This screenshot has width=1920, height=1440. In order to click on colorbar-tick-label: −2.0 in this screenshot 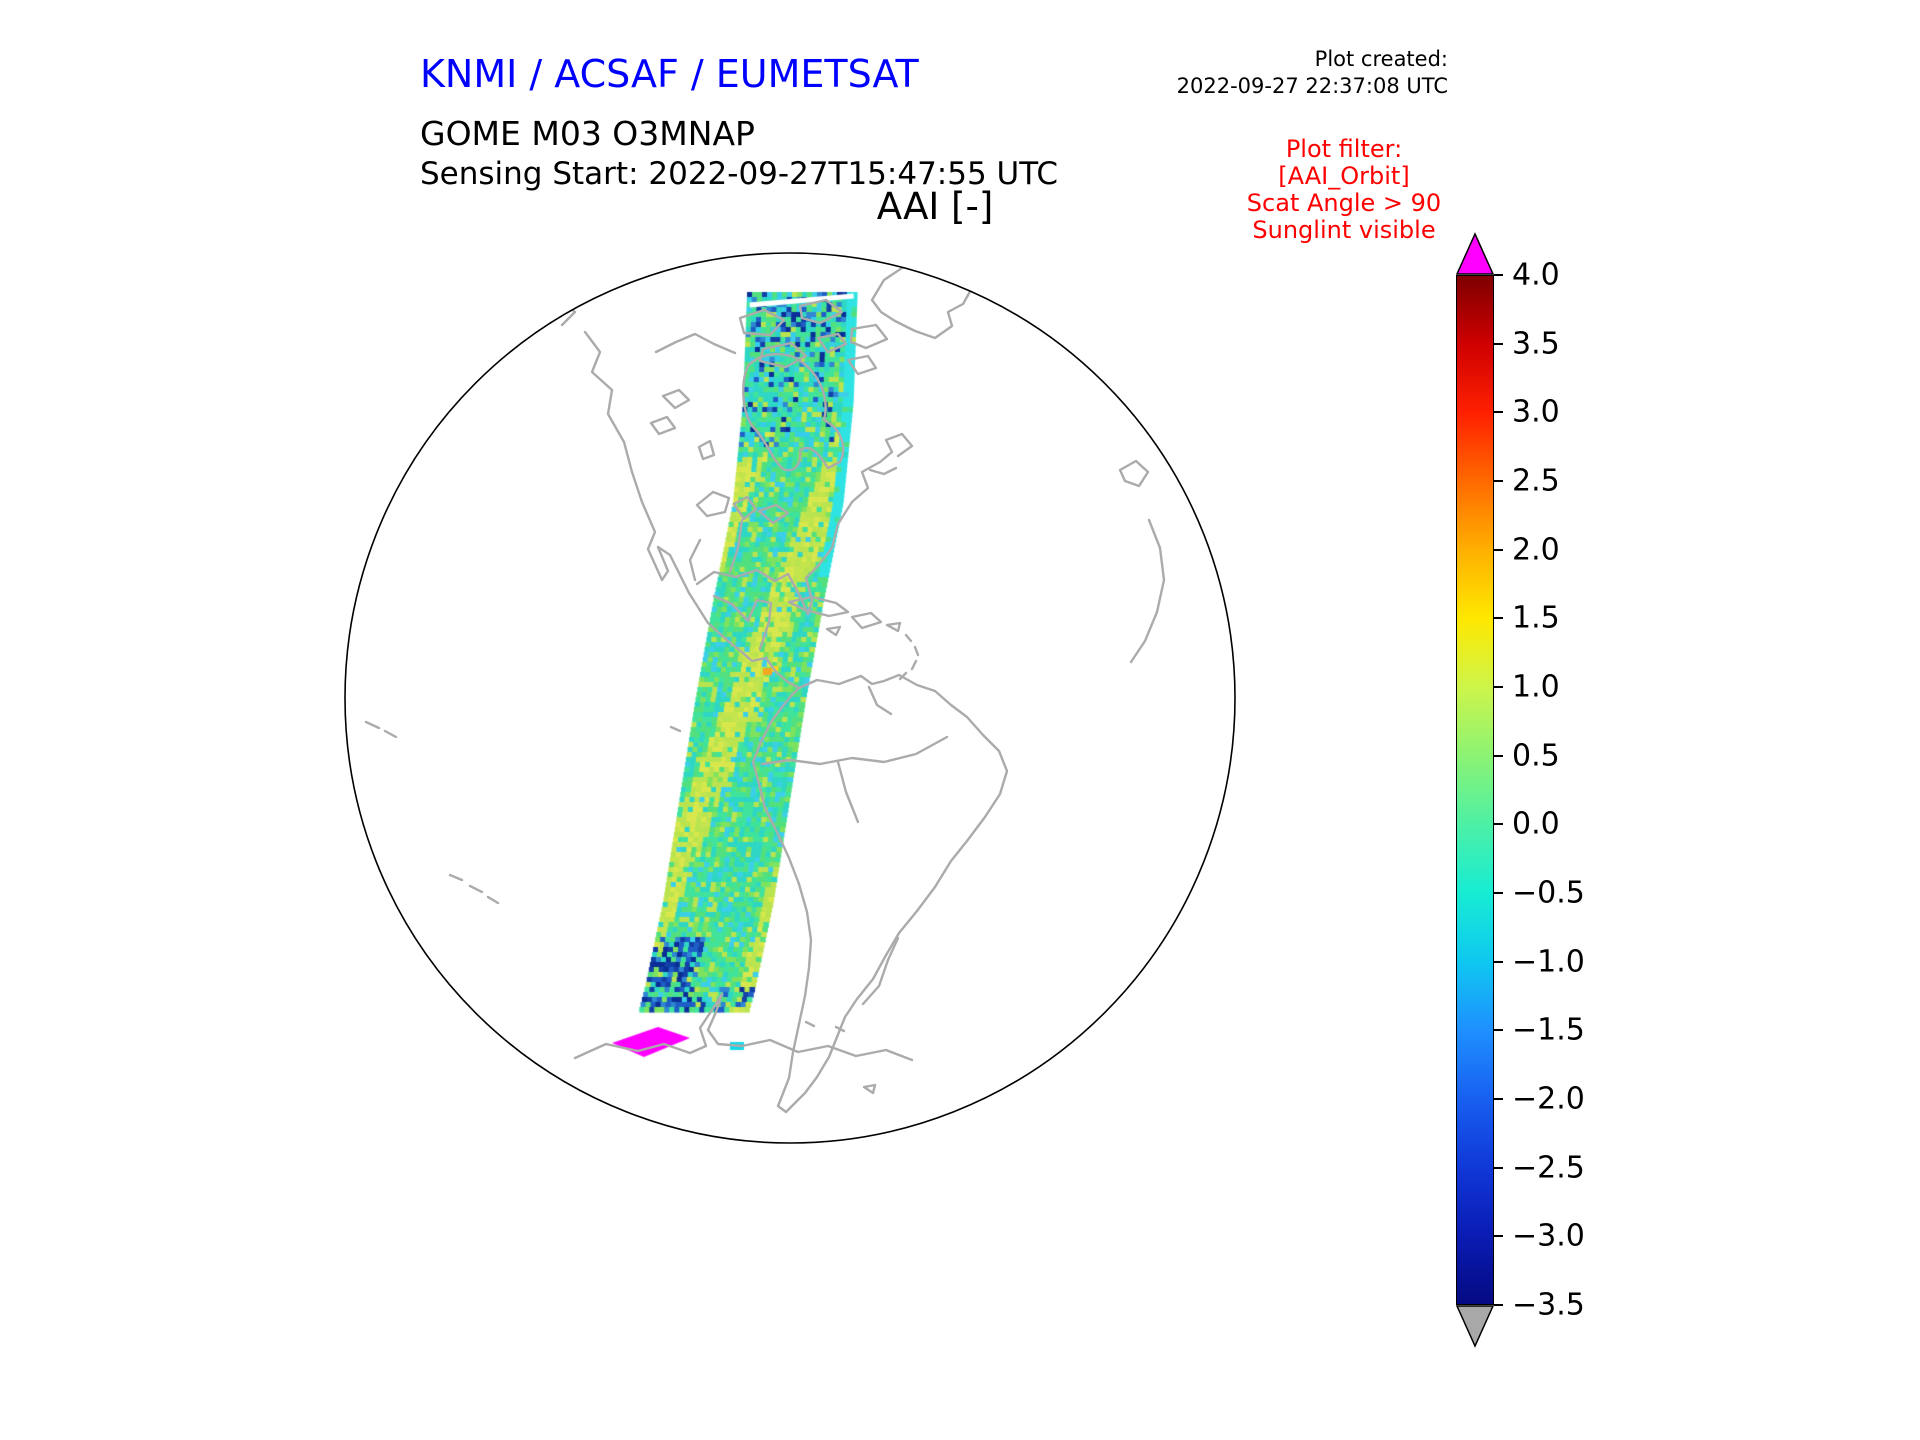, I will do `click(1548, 1099)`.